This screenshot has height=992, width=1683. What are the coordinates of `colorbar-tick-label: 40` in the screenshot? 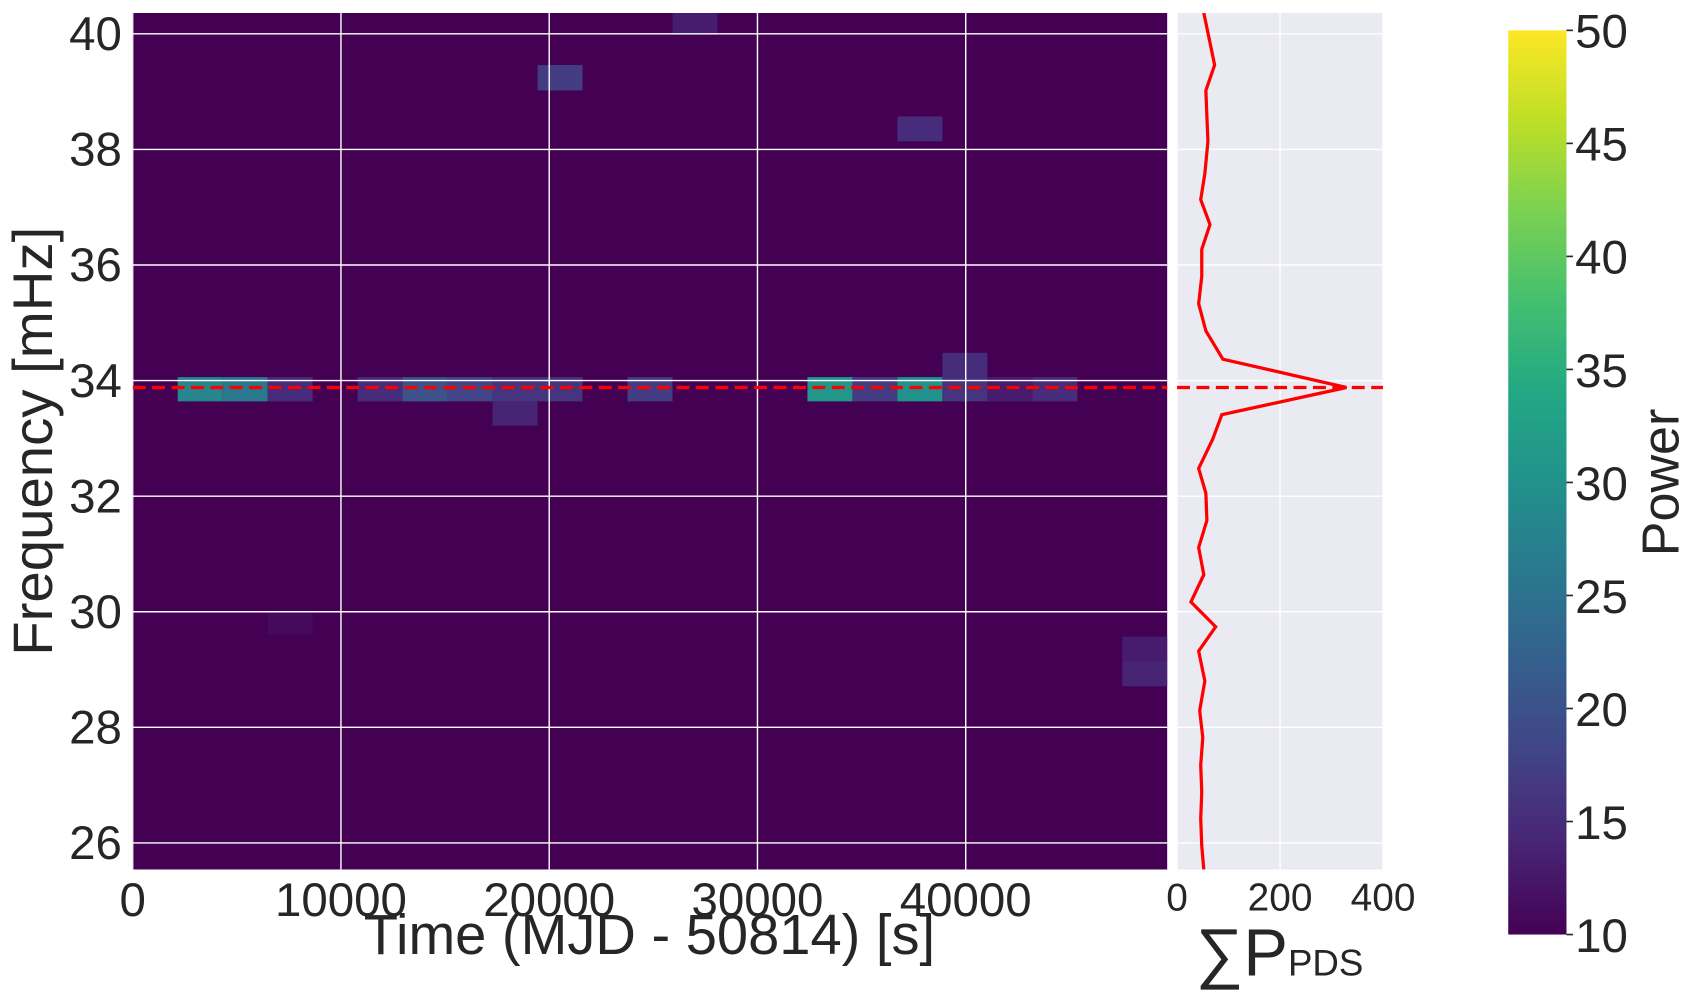 It's located at (1601, 258).